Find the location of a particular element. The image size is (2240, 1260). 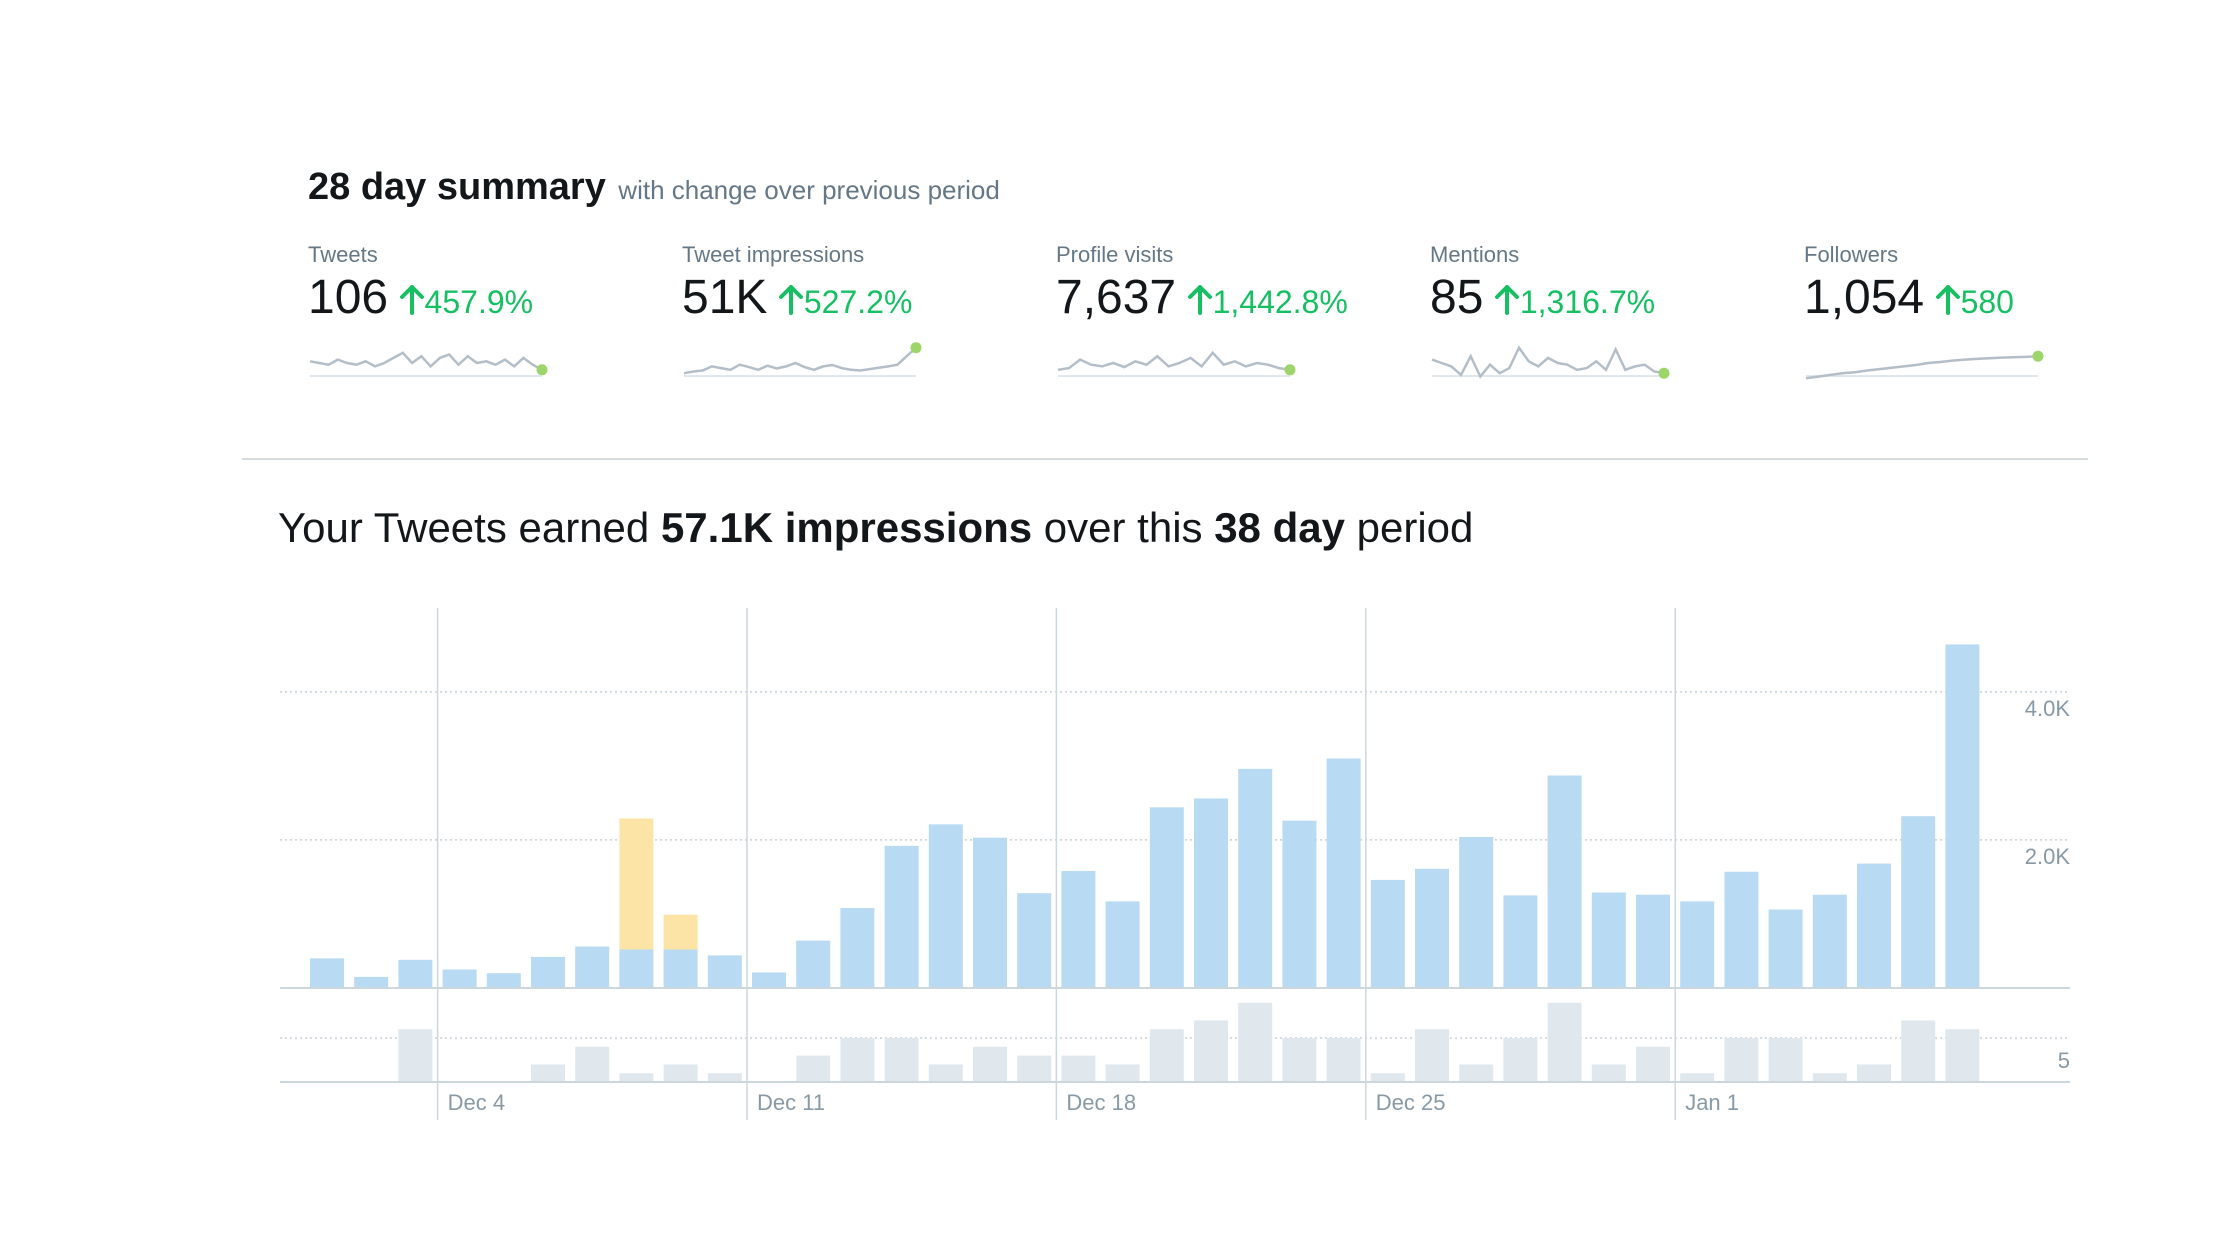

metric-change: 1,442.8% is located at coordinates (1267, 302).